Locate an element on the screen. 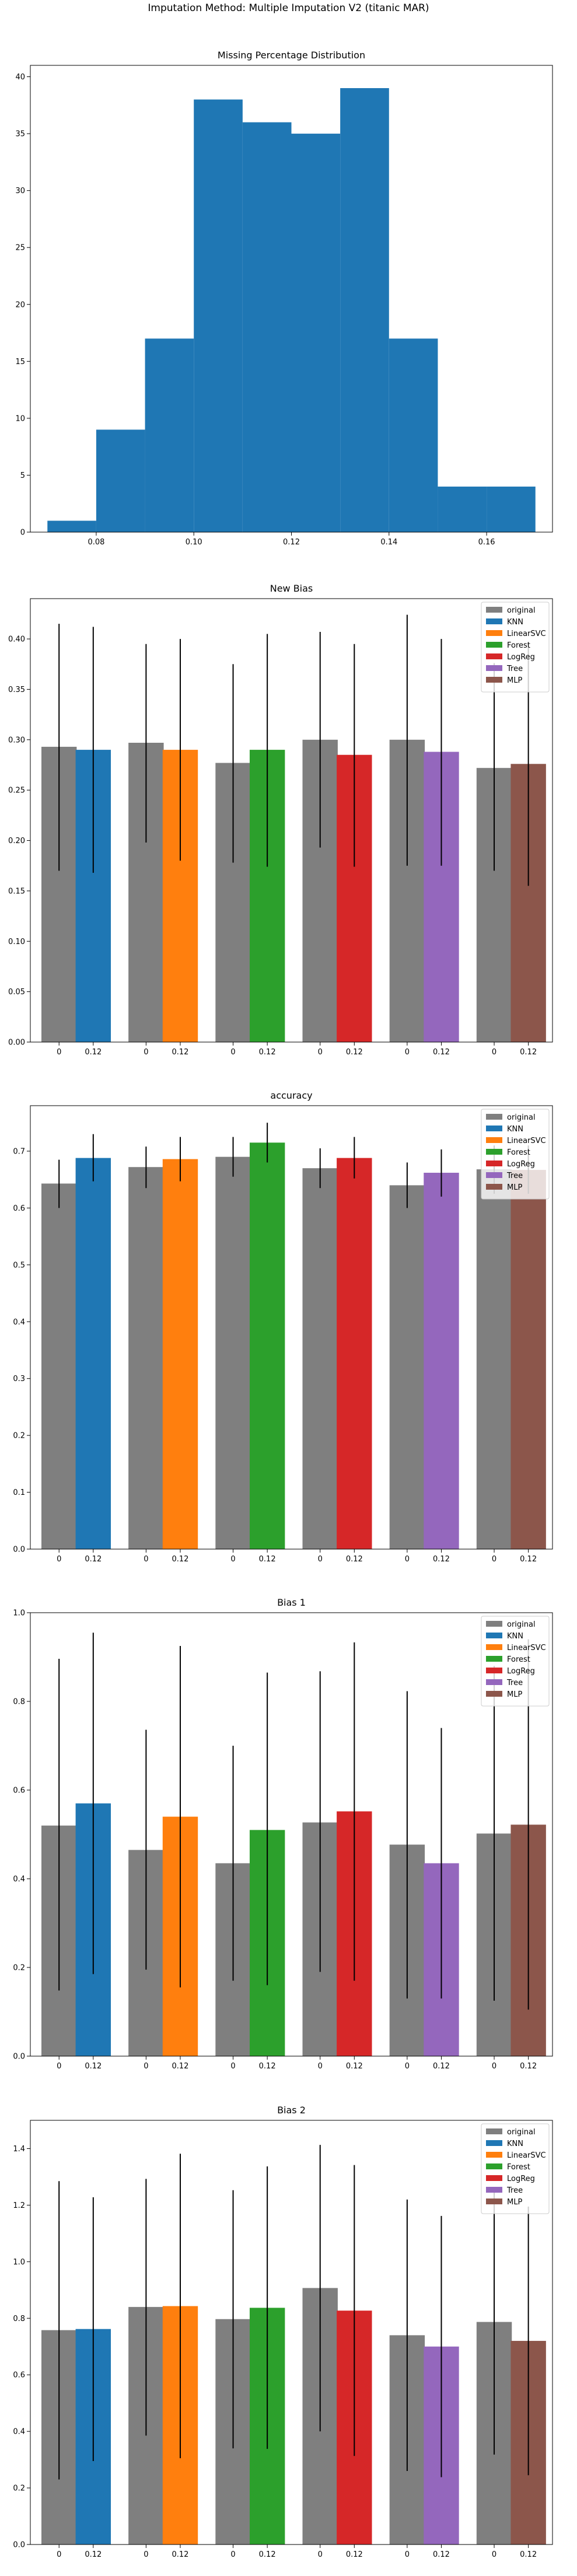 The height and width of the screenshot is (2576, 577). bar-original-forest is located at coordinates (233, 1352).